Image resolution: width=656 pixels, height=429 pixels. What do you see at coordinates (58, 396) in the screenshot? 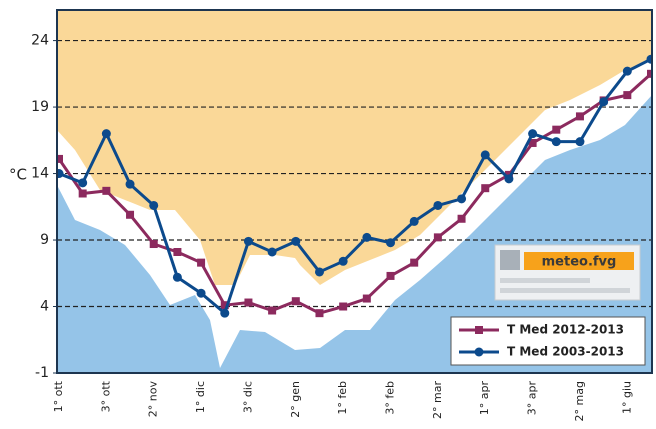
I see `x-tick-label: 1° ott` at bounding box center [58, 396].